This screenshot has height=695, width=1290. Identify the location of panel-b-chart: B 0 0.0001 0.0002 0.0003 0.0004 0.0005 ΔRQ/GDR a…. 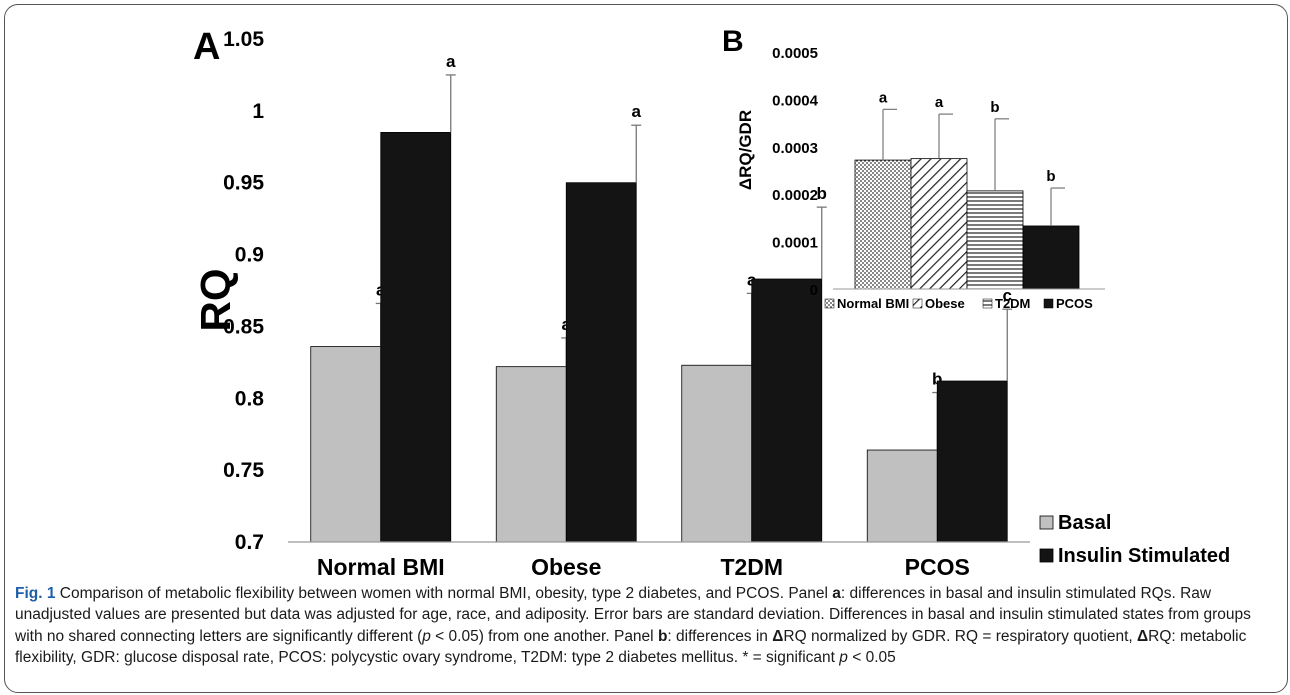
(913, 168).